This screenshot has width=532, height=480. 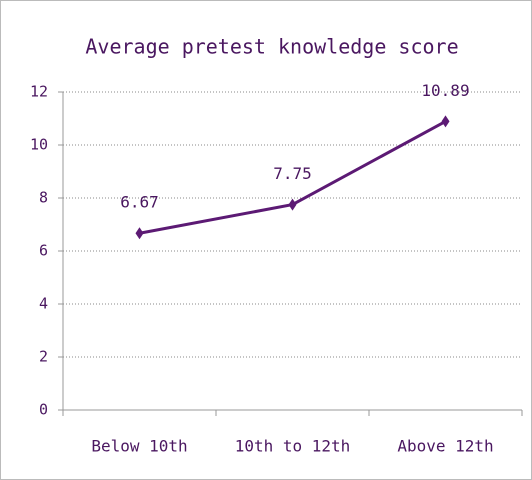 I want to click on chart-title: Average pretest knowledge score, so click(x=271, y=47).